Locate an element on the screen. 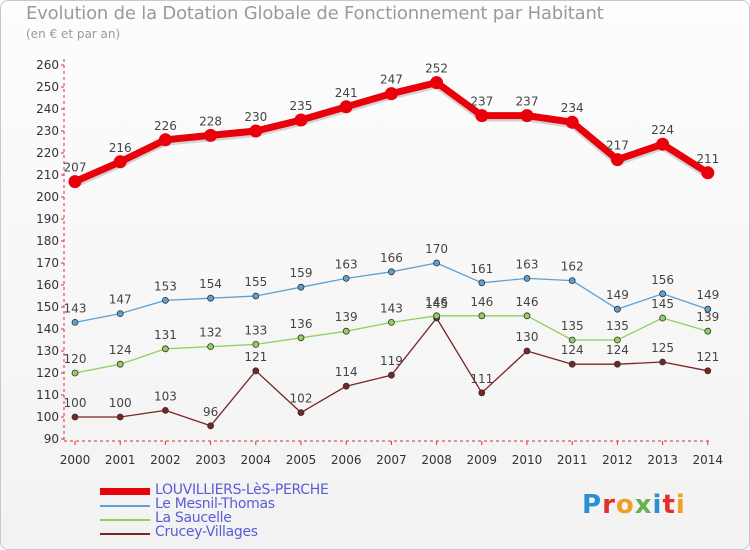 The image size is (750, 550). data-label: 145 is located at coordinates (436, 304).